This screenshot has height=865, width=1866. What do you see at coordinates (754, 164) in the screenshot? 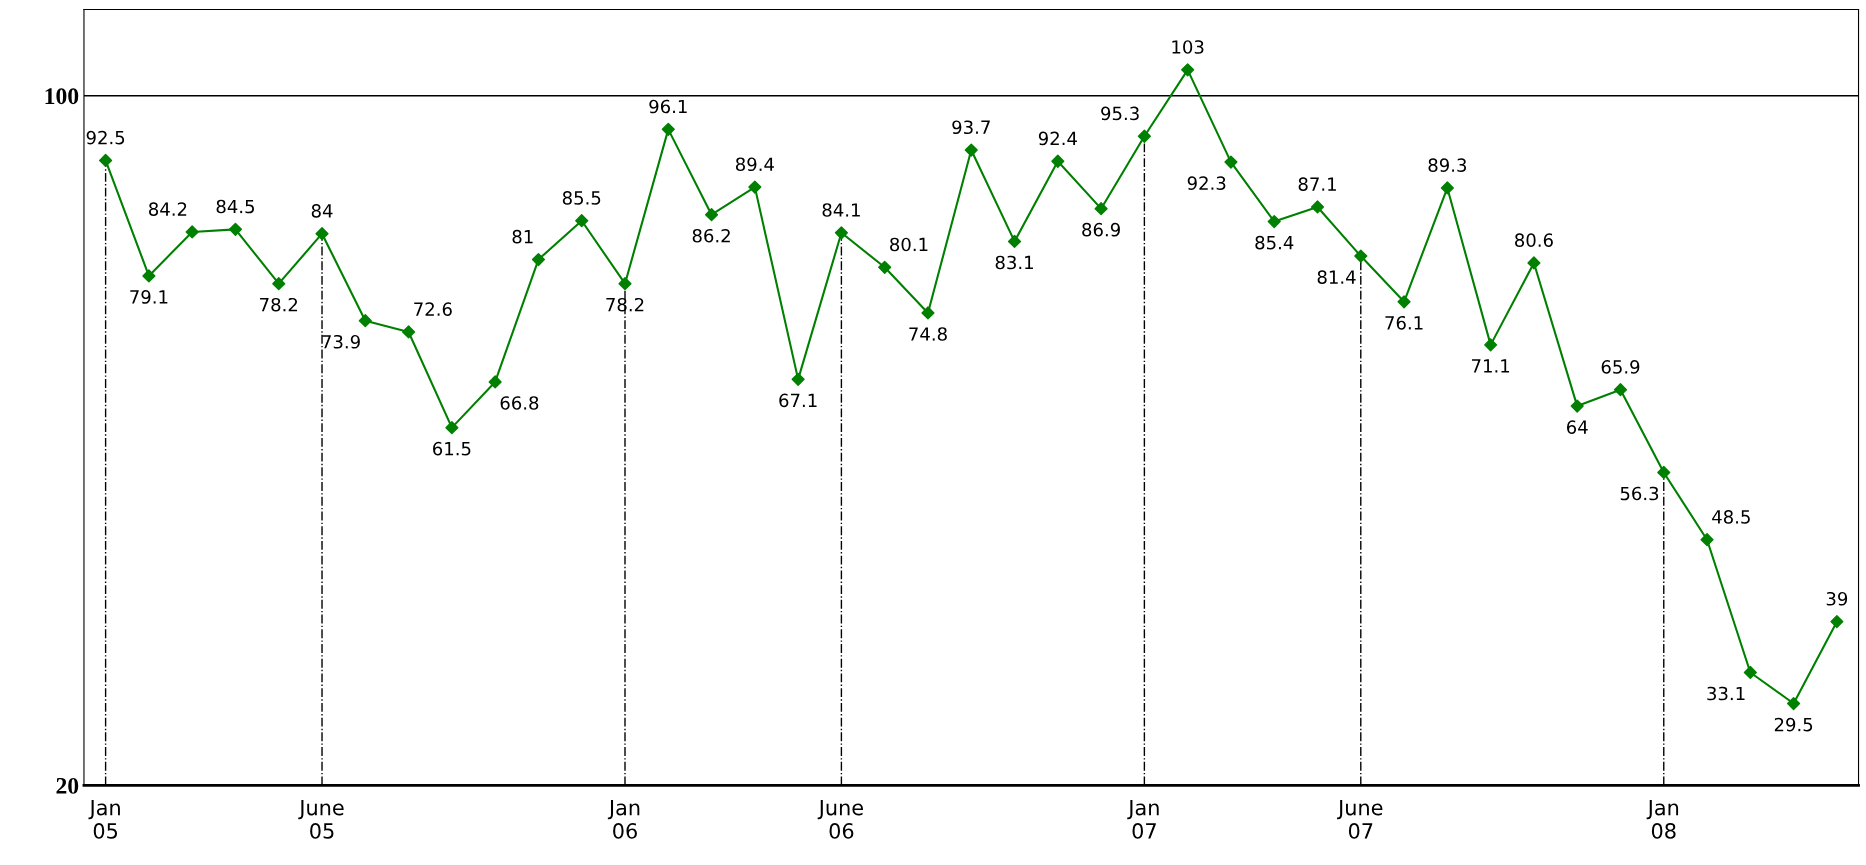
I see `data-label: 89.4` at bounding box center [754, 164].